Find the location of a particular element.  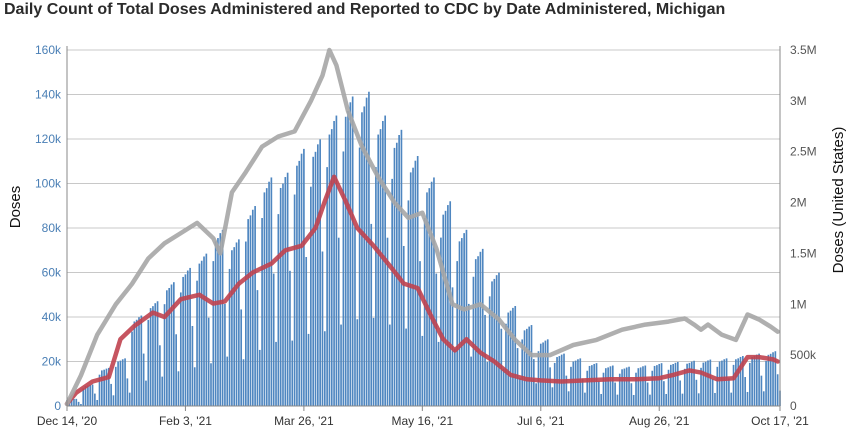

x-tick-label: May 16, '21 is located at coordinates (423, 421).